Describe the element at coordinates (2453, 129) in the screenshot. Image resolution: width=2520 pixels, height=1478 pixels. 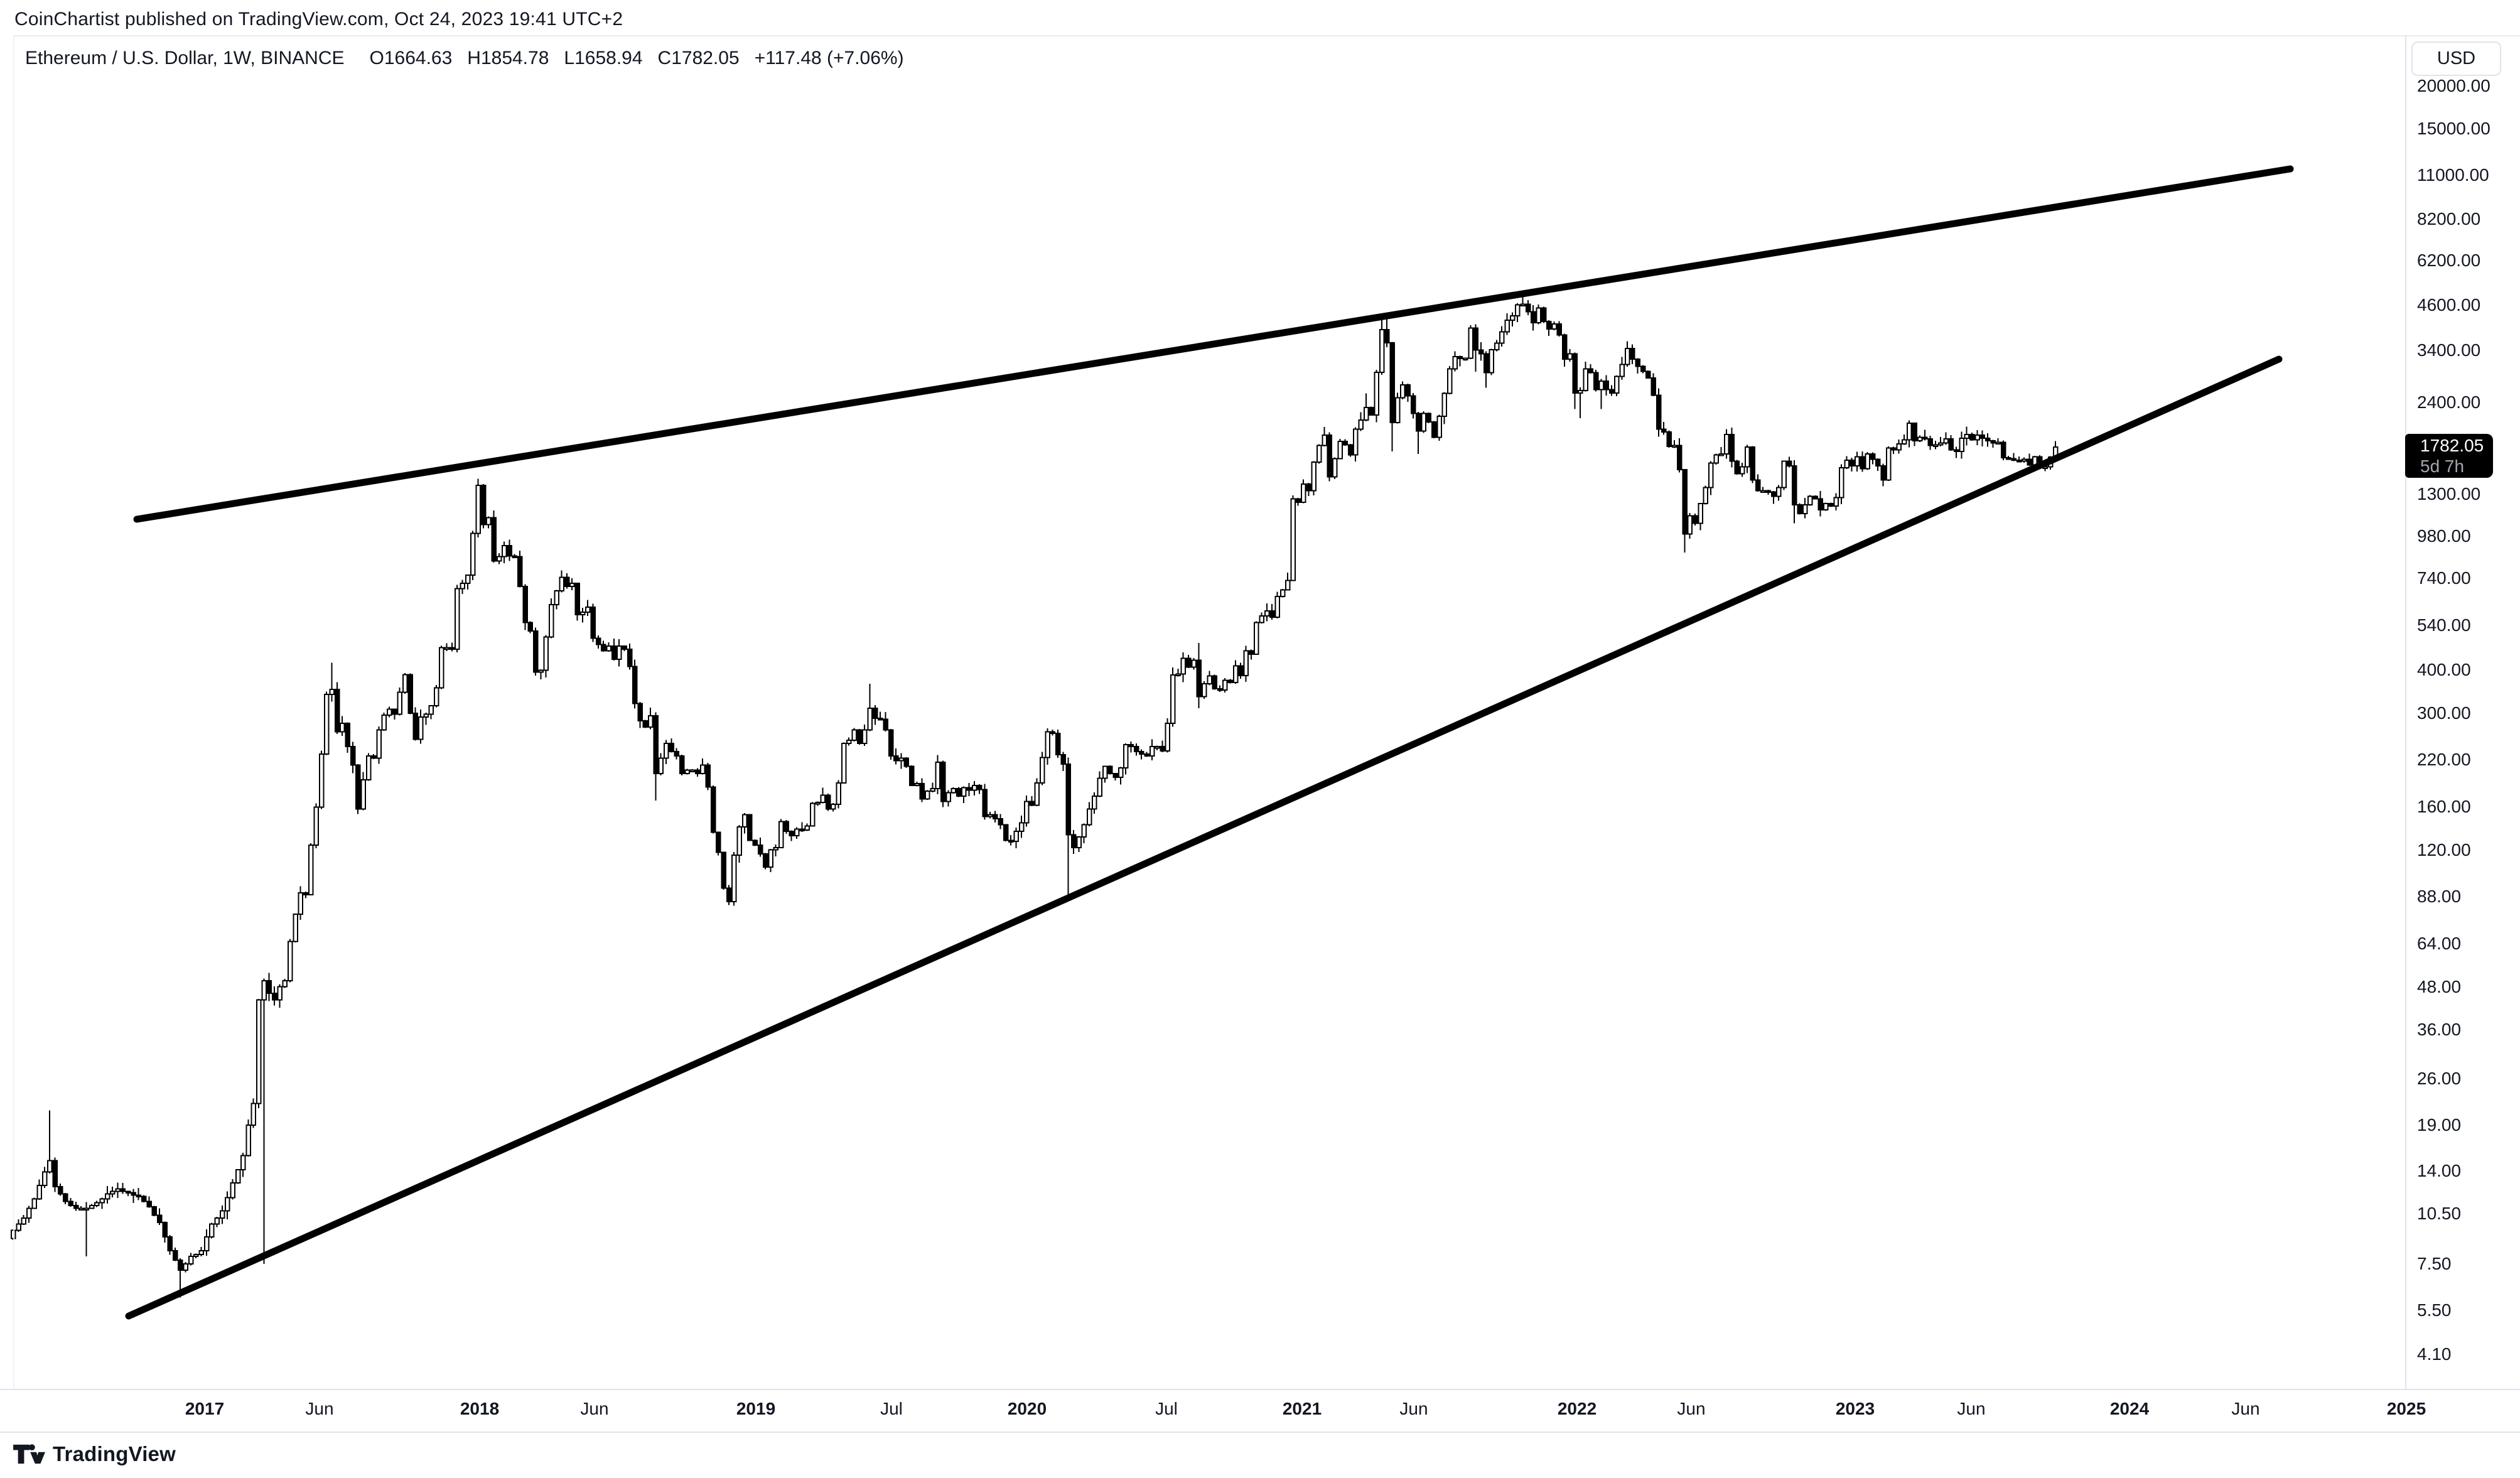
I see `price-tick-label: 15000.00` at that location.